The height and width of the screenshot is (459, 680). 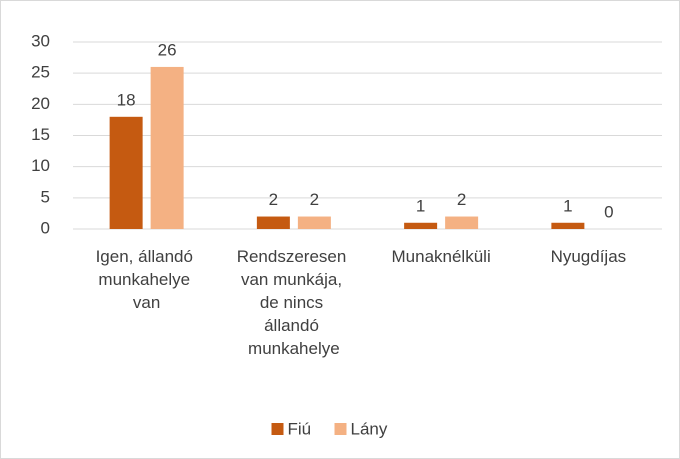 What do you see at coordinates (589, 256) in the screenshot?
I see `x-tick-label: Nyugdíjas` at bounding box center [589, 256].